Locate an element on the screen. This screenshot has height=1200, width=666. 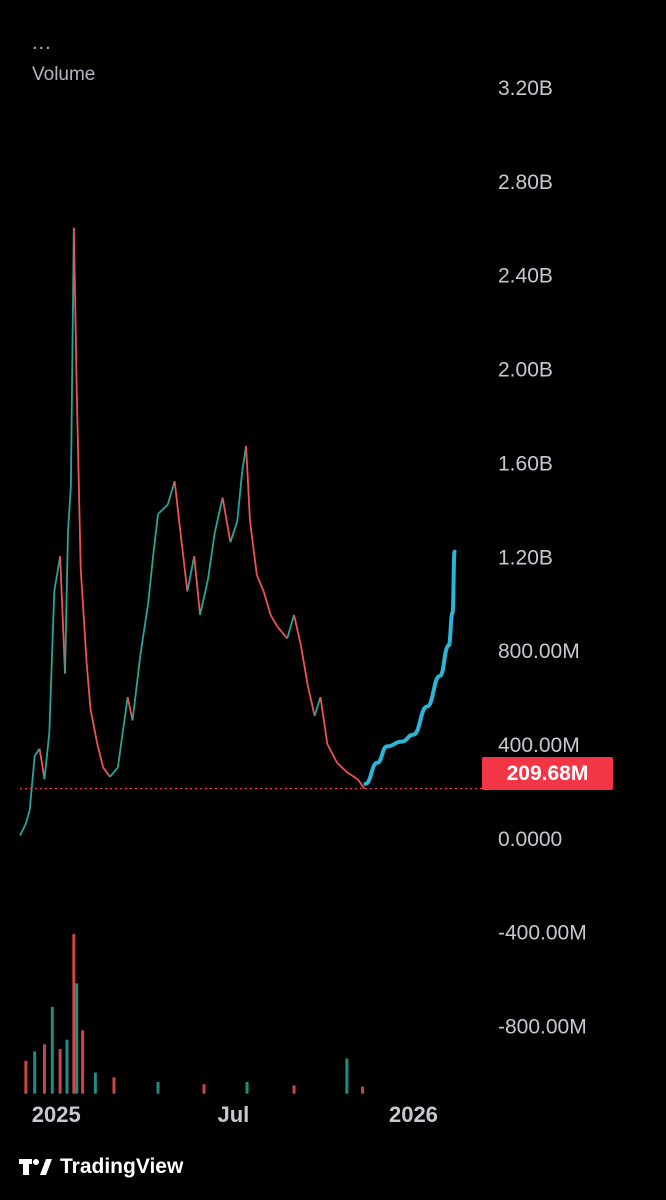
y-tick-label: 2.80B is located at coordinates (525, 182).